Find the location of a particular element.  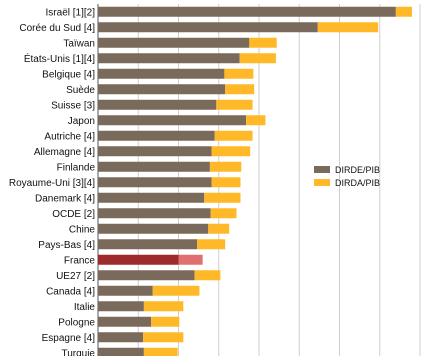

category-label: Chine is located at coordinates (82, 229).